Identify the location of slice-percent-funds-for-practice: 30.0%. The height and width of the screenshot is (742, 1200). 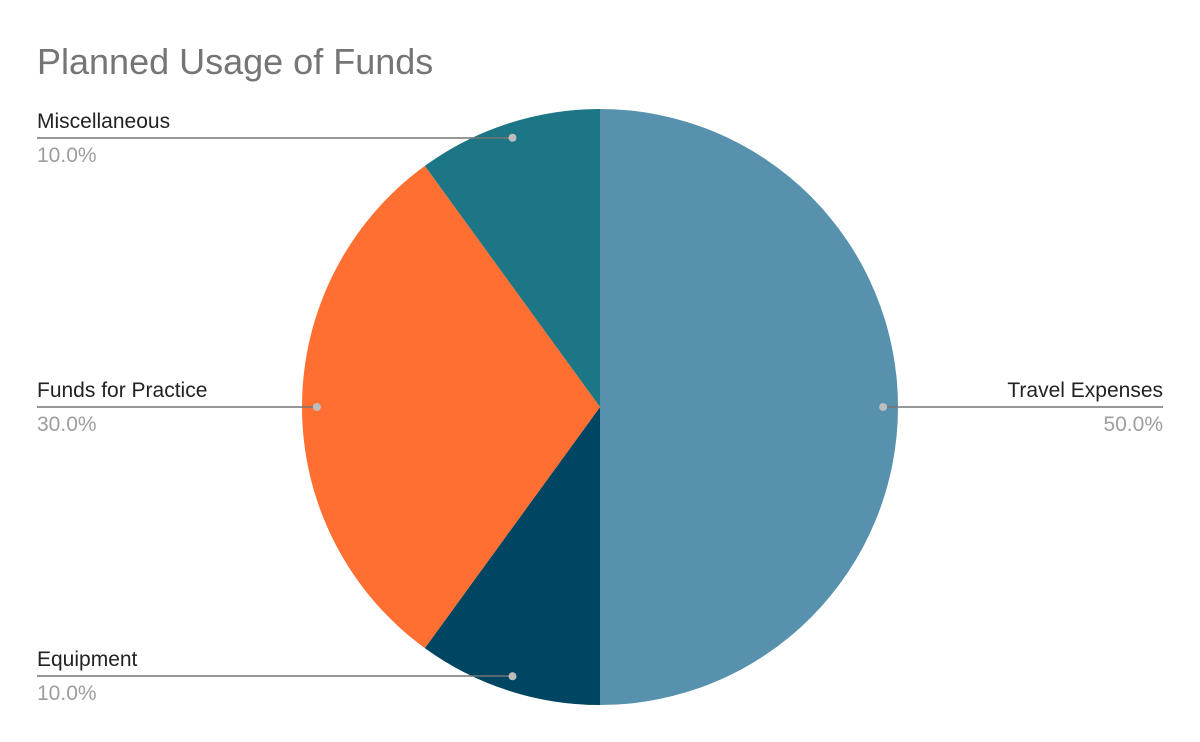
(67, 424).